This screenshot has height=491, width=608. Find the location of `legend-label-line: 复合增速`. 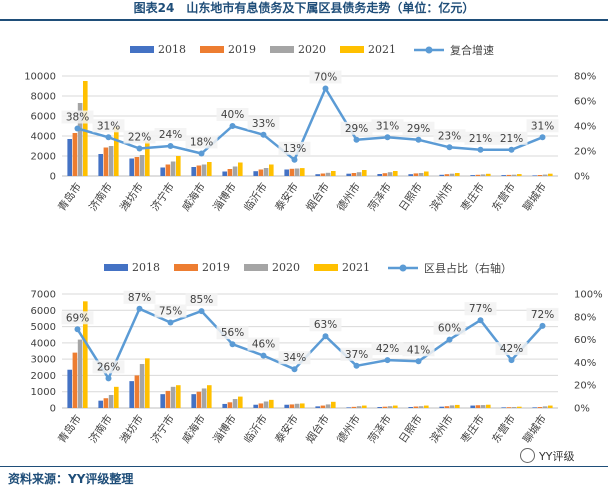

legend-label-line: 复合增速 is located at coordinates (472, 50).